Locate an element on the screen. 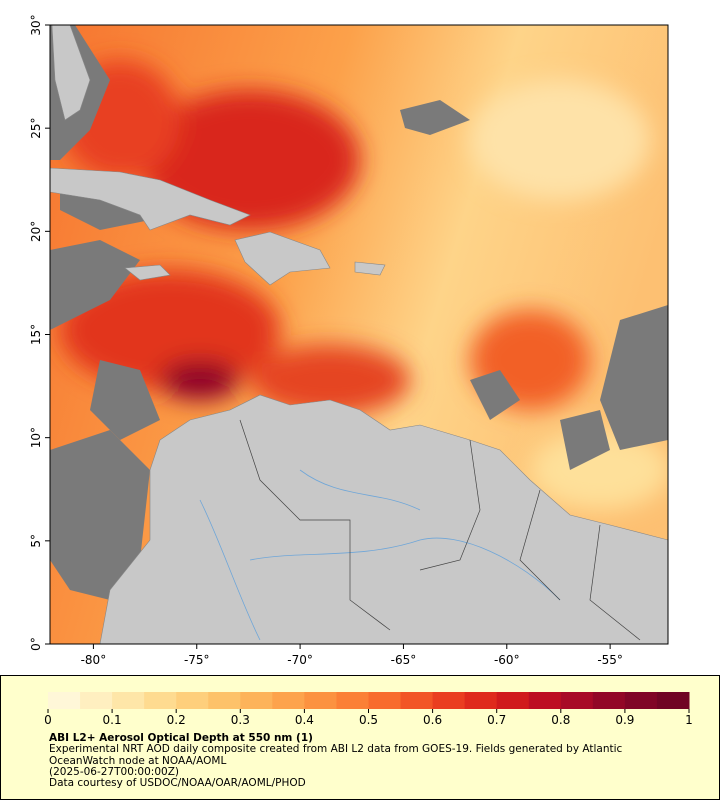 This screenshot has width=720, height=800. colorbar-tick-label: 0.6 is located at coordinates (432, 720).